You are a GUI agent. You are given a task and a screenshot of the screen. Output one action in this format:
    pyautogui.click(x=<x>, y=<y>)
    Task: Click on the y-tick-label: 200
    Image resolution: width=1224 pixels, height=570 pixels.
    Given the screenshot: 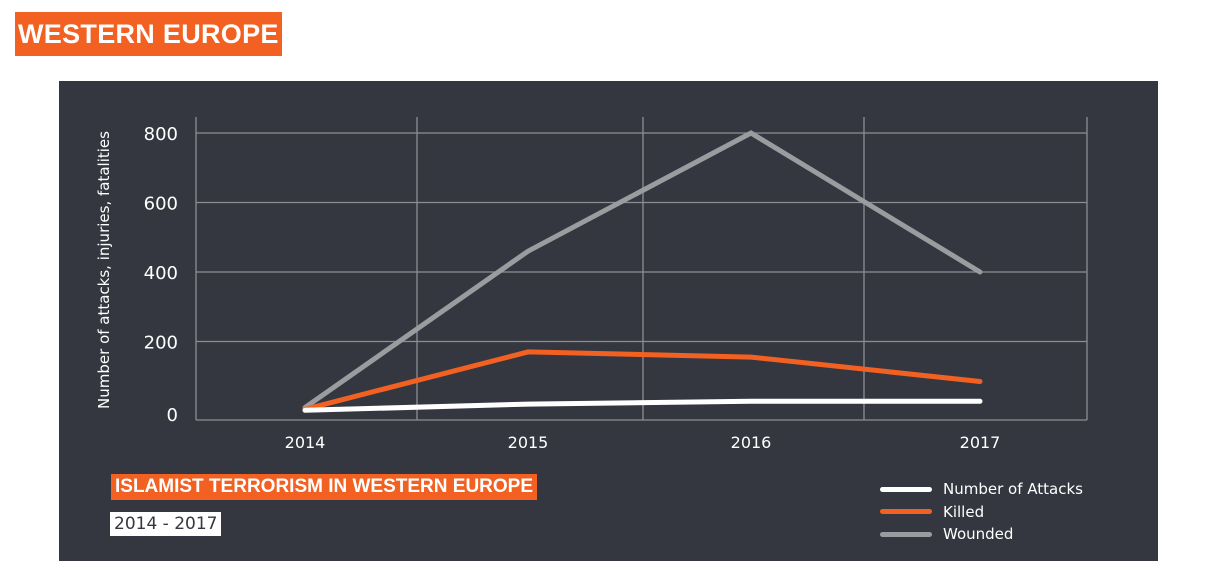 What is the action you would take?
    pyautogui.click(x=161, y=343)
    